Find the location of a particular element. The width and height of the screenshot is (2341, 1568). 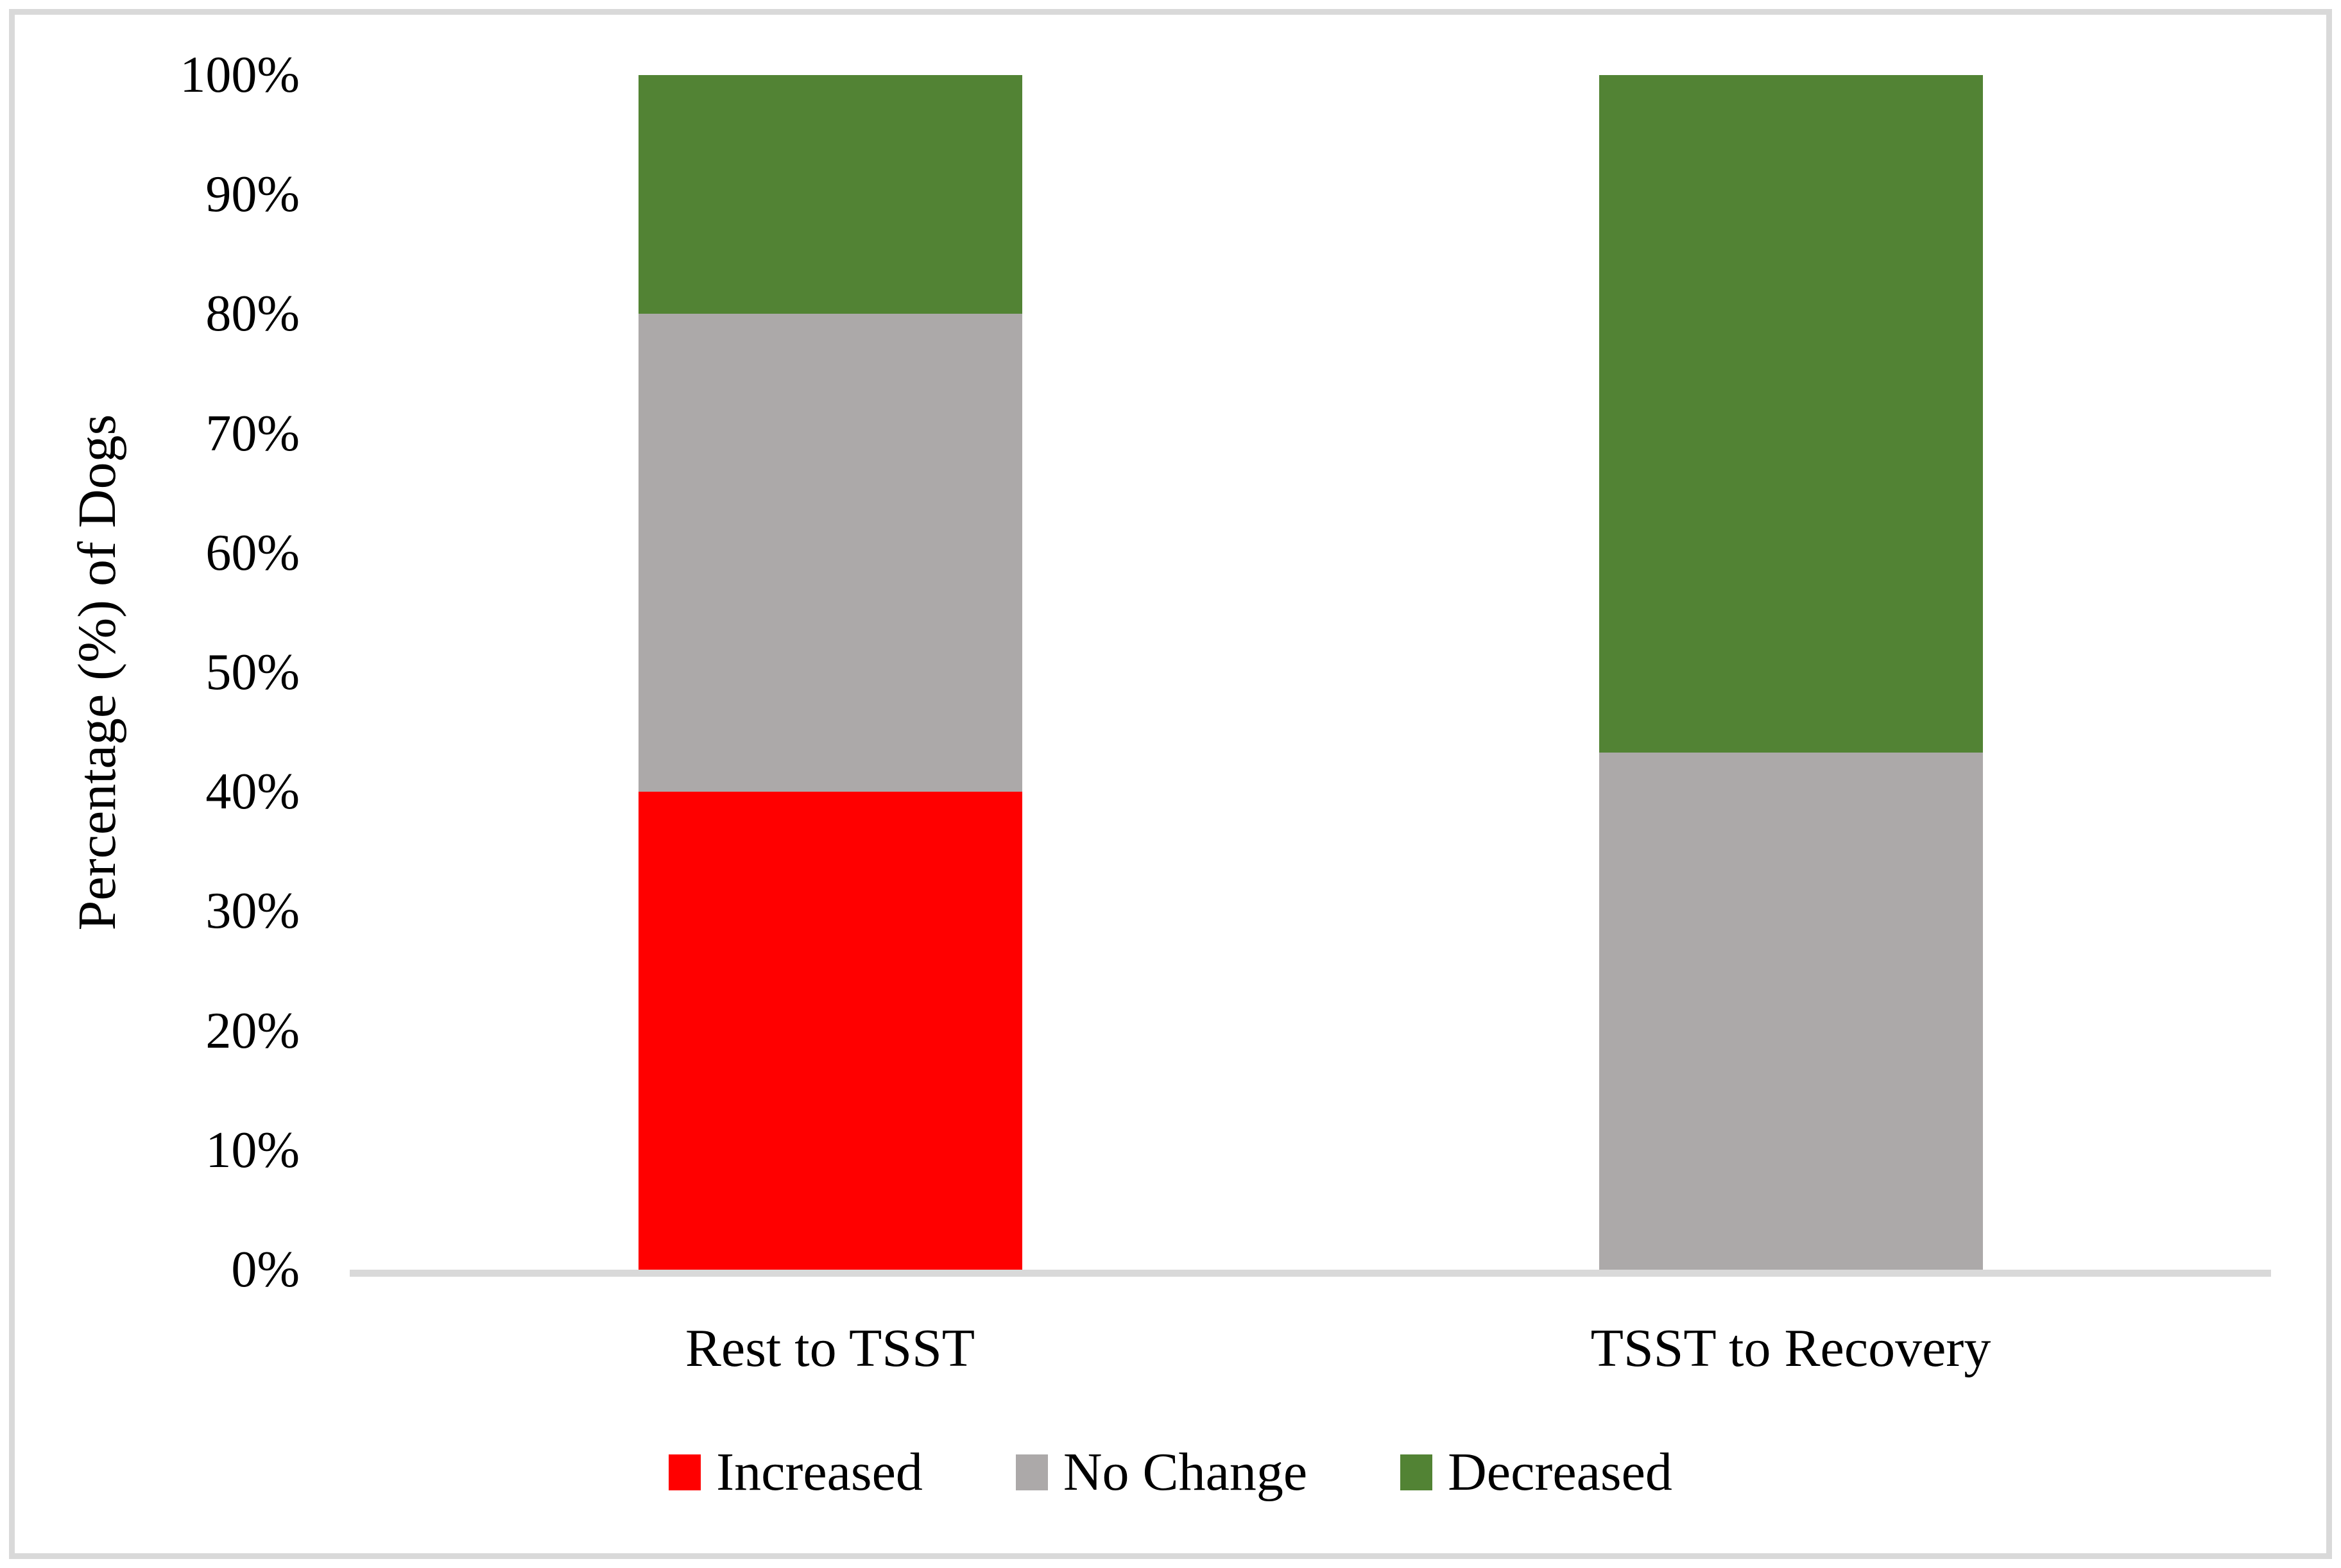

category-label-tsst-to-recovery: TSST to Recovery is located at coordinates (1790, 1348).